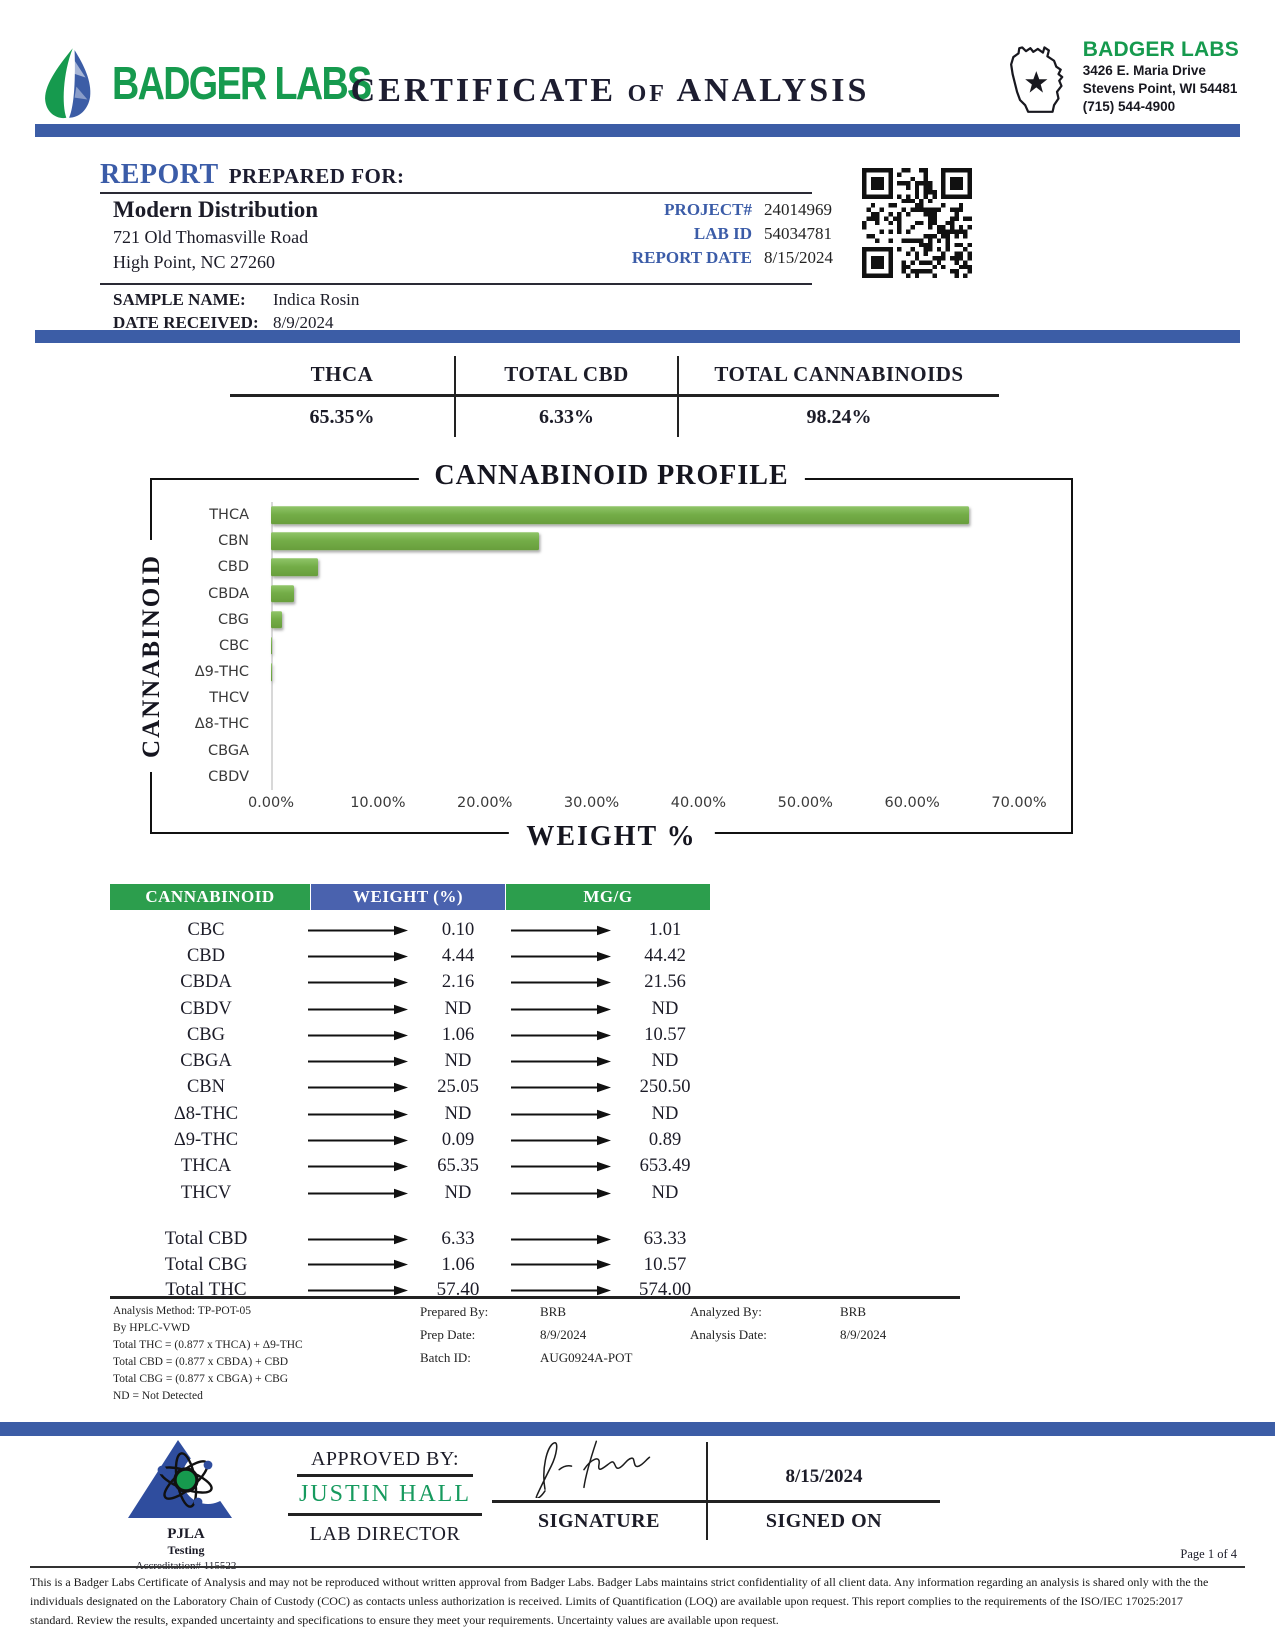  I want to click on cannabinoid-name: CBDV, so click(206, 1008).